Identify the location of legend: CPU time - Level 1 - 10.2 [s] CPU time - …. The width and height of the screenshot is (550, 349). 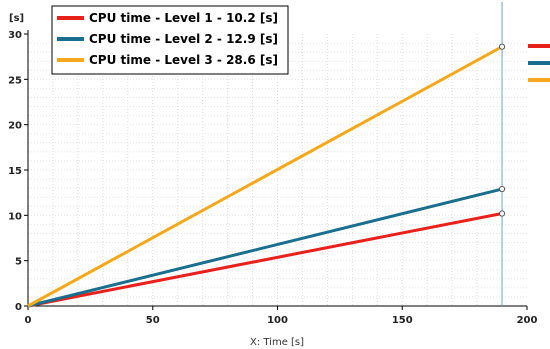
(170, 40).